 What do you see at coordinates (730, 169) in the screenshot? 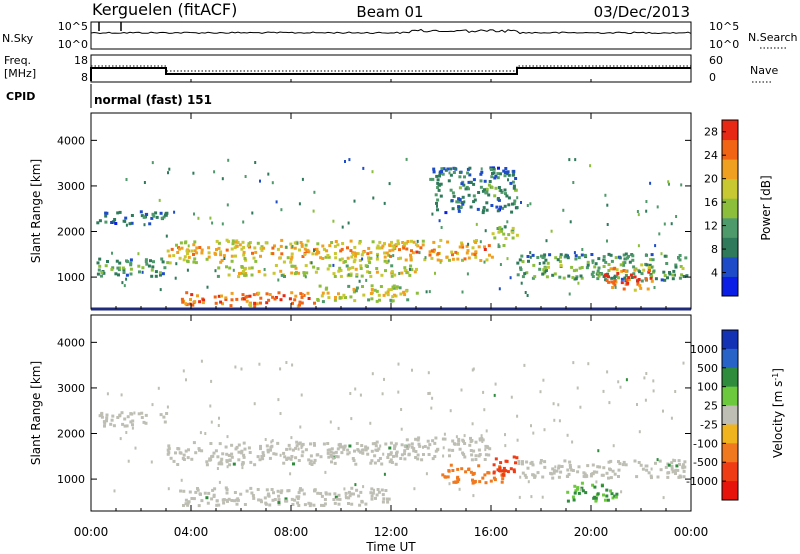
I see `power-cbar-swatch` at bounding box center [730, 169].